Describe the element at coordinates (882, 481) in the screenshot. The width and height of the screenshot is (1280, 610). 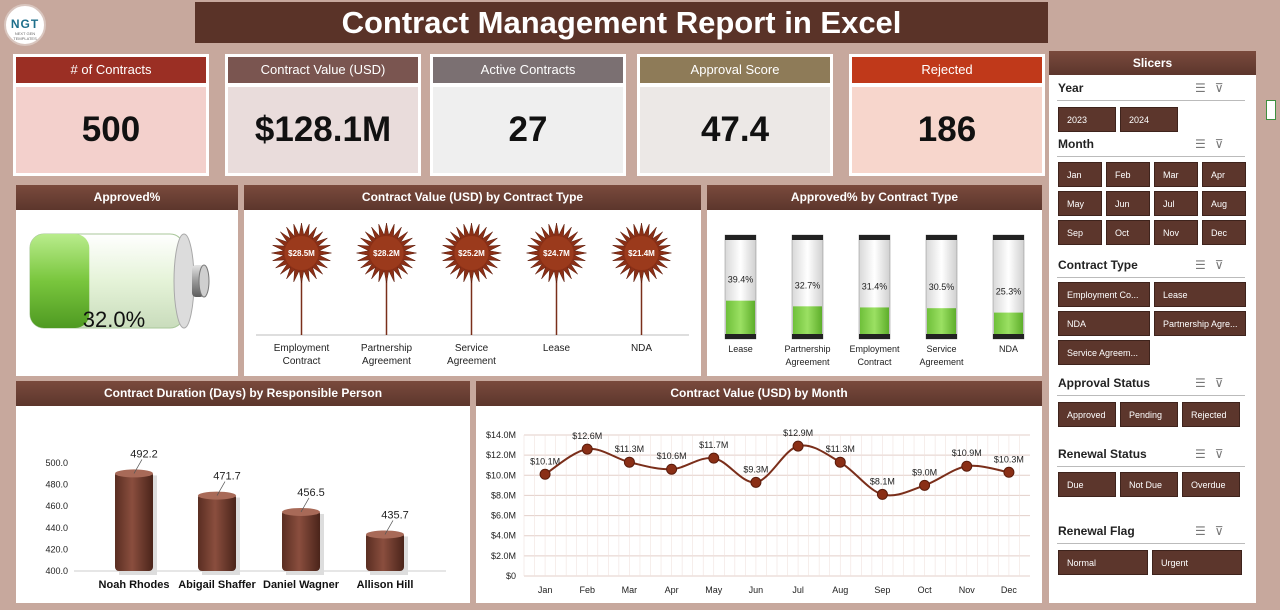
I see `point-label: $8.1M` at that location.